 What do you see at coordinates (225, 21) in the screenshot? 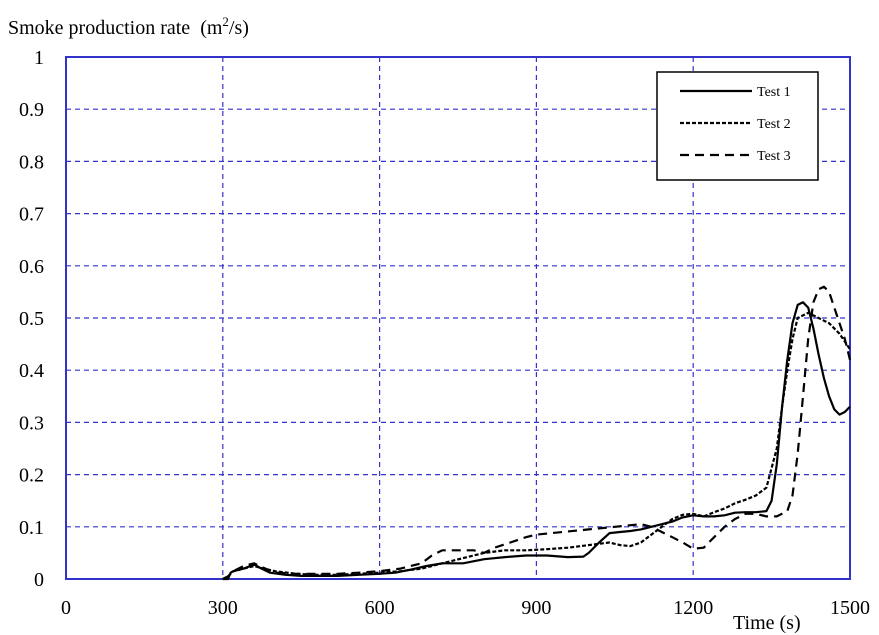
I see `y-axis-unit-superscript: 2` at bounding box center [225, 21].